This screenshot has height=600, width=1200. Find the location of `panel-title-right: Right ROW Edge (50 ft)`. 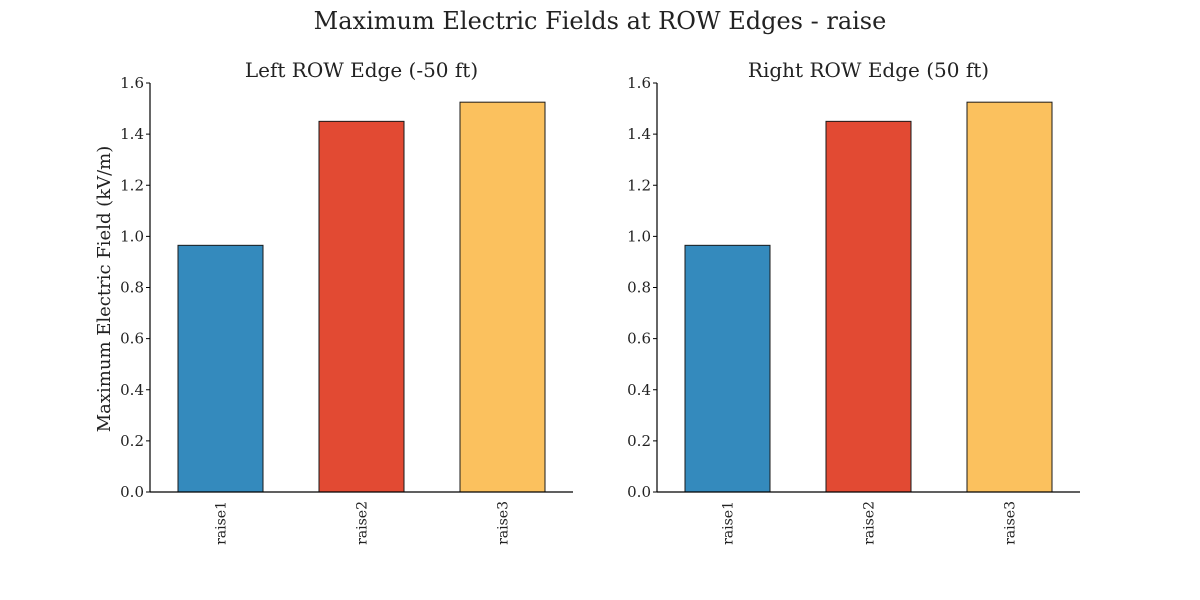

panel-title-right: Right ROW Edge (50 ft) is located at coordinates (868, 70).